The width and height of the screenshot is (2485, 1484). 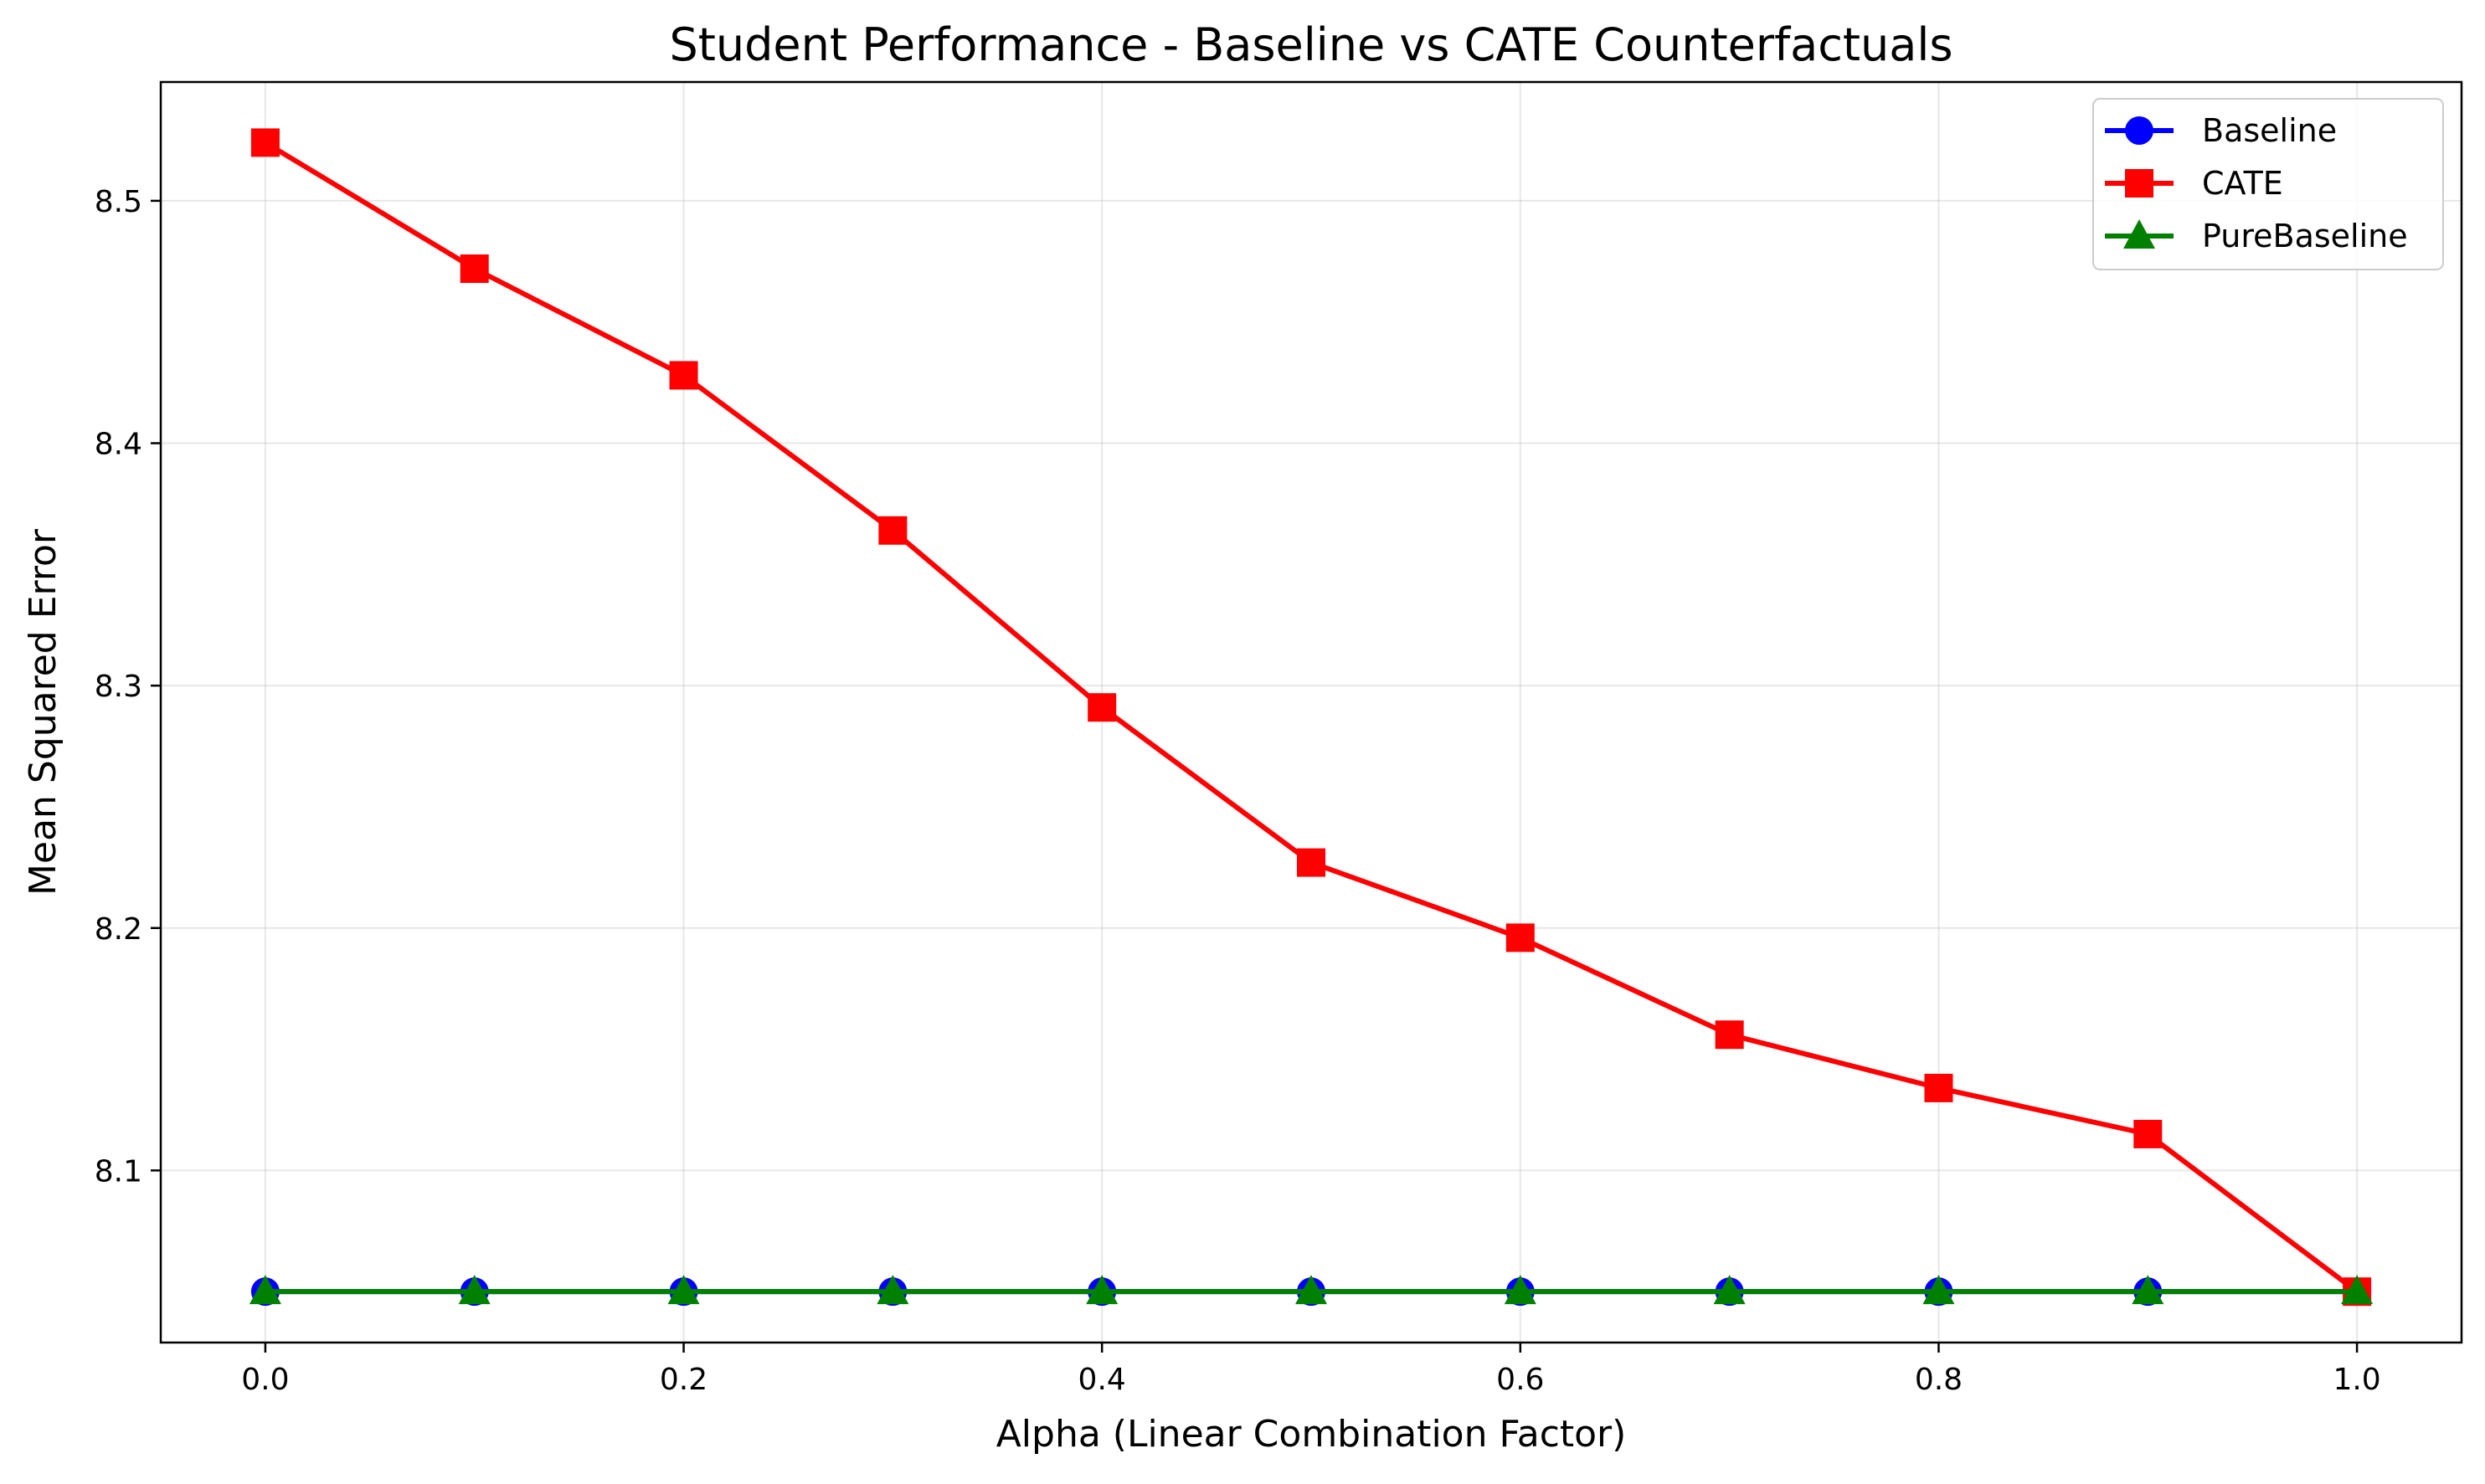 What do you see at coordinates (2194, 184) in the screenshot?
I see `legend-item-cate: CATE` at bounding box center [2194, 184].